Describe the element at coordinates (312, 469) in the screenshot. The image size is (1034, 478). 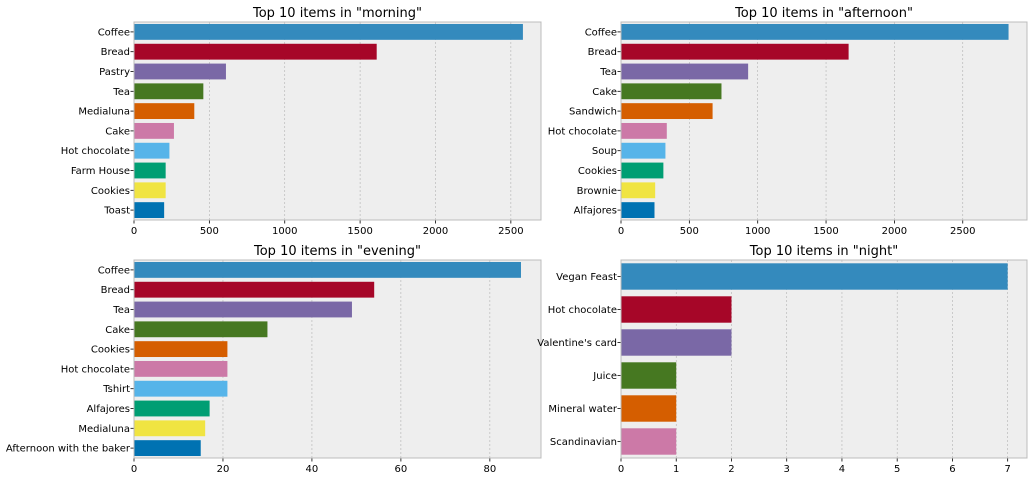
I see `x-tick-label: 40` at that location.